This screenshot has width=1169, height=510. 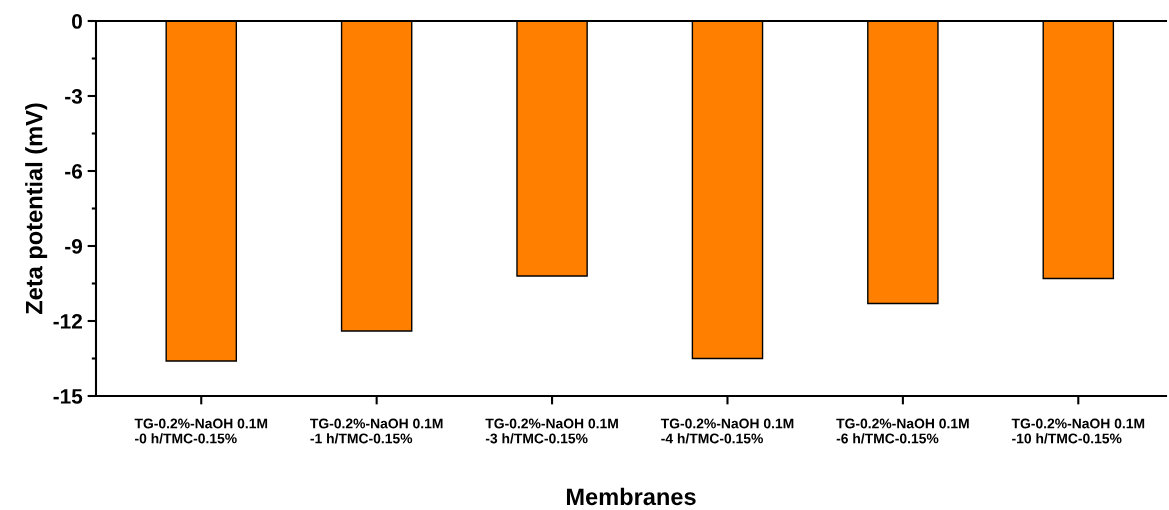 I want to click on y-tick-label: -3, so click(x=74, y=96).